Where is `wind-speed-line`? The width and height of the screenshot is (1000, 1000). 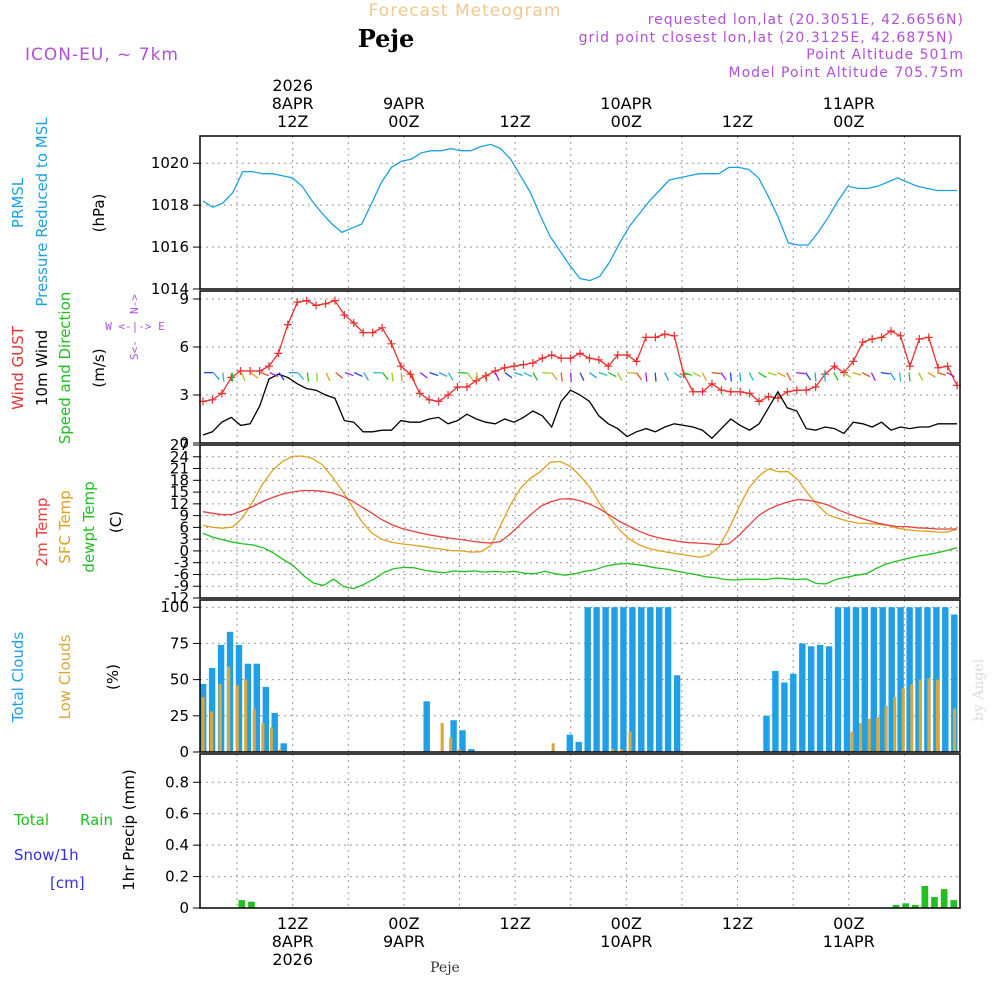
wind-speed-line is located at coordinates (579, 406).